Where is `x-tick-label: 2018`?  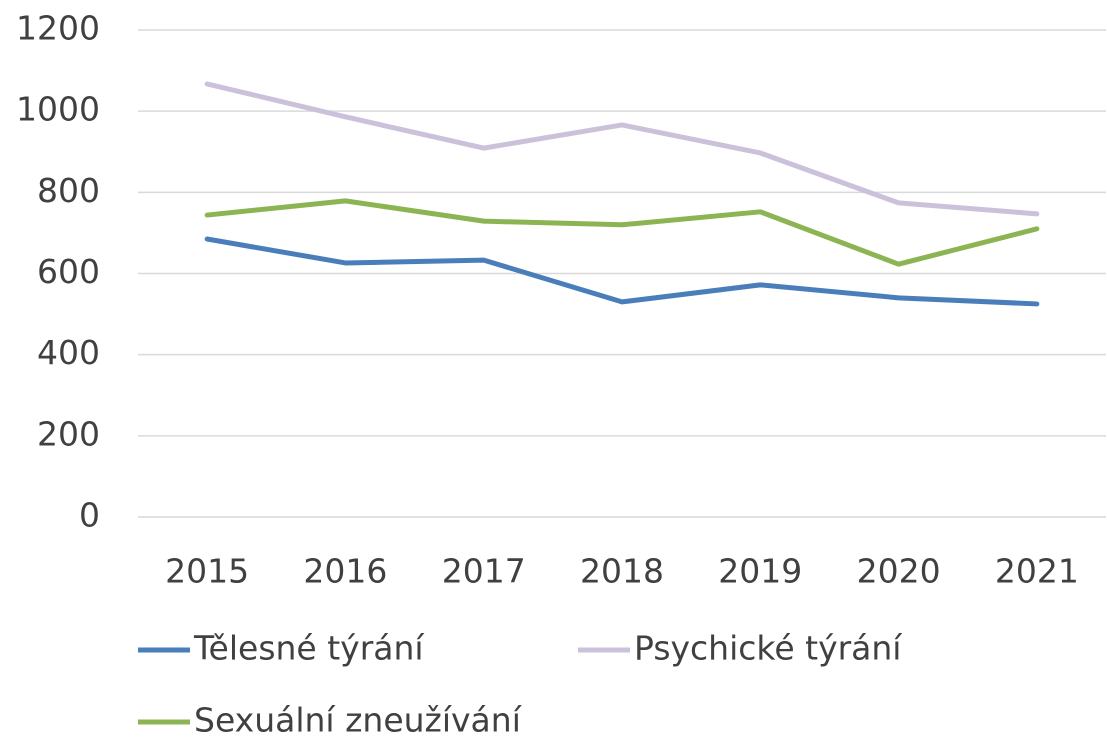 x-tick-label: 2018 is located at coordinates (622, 571).